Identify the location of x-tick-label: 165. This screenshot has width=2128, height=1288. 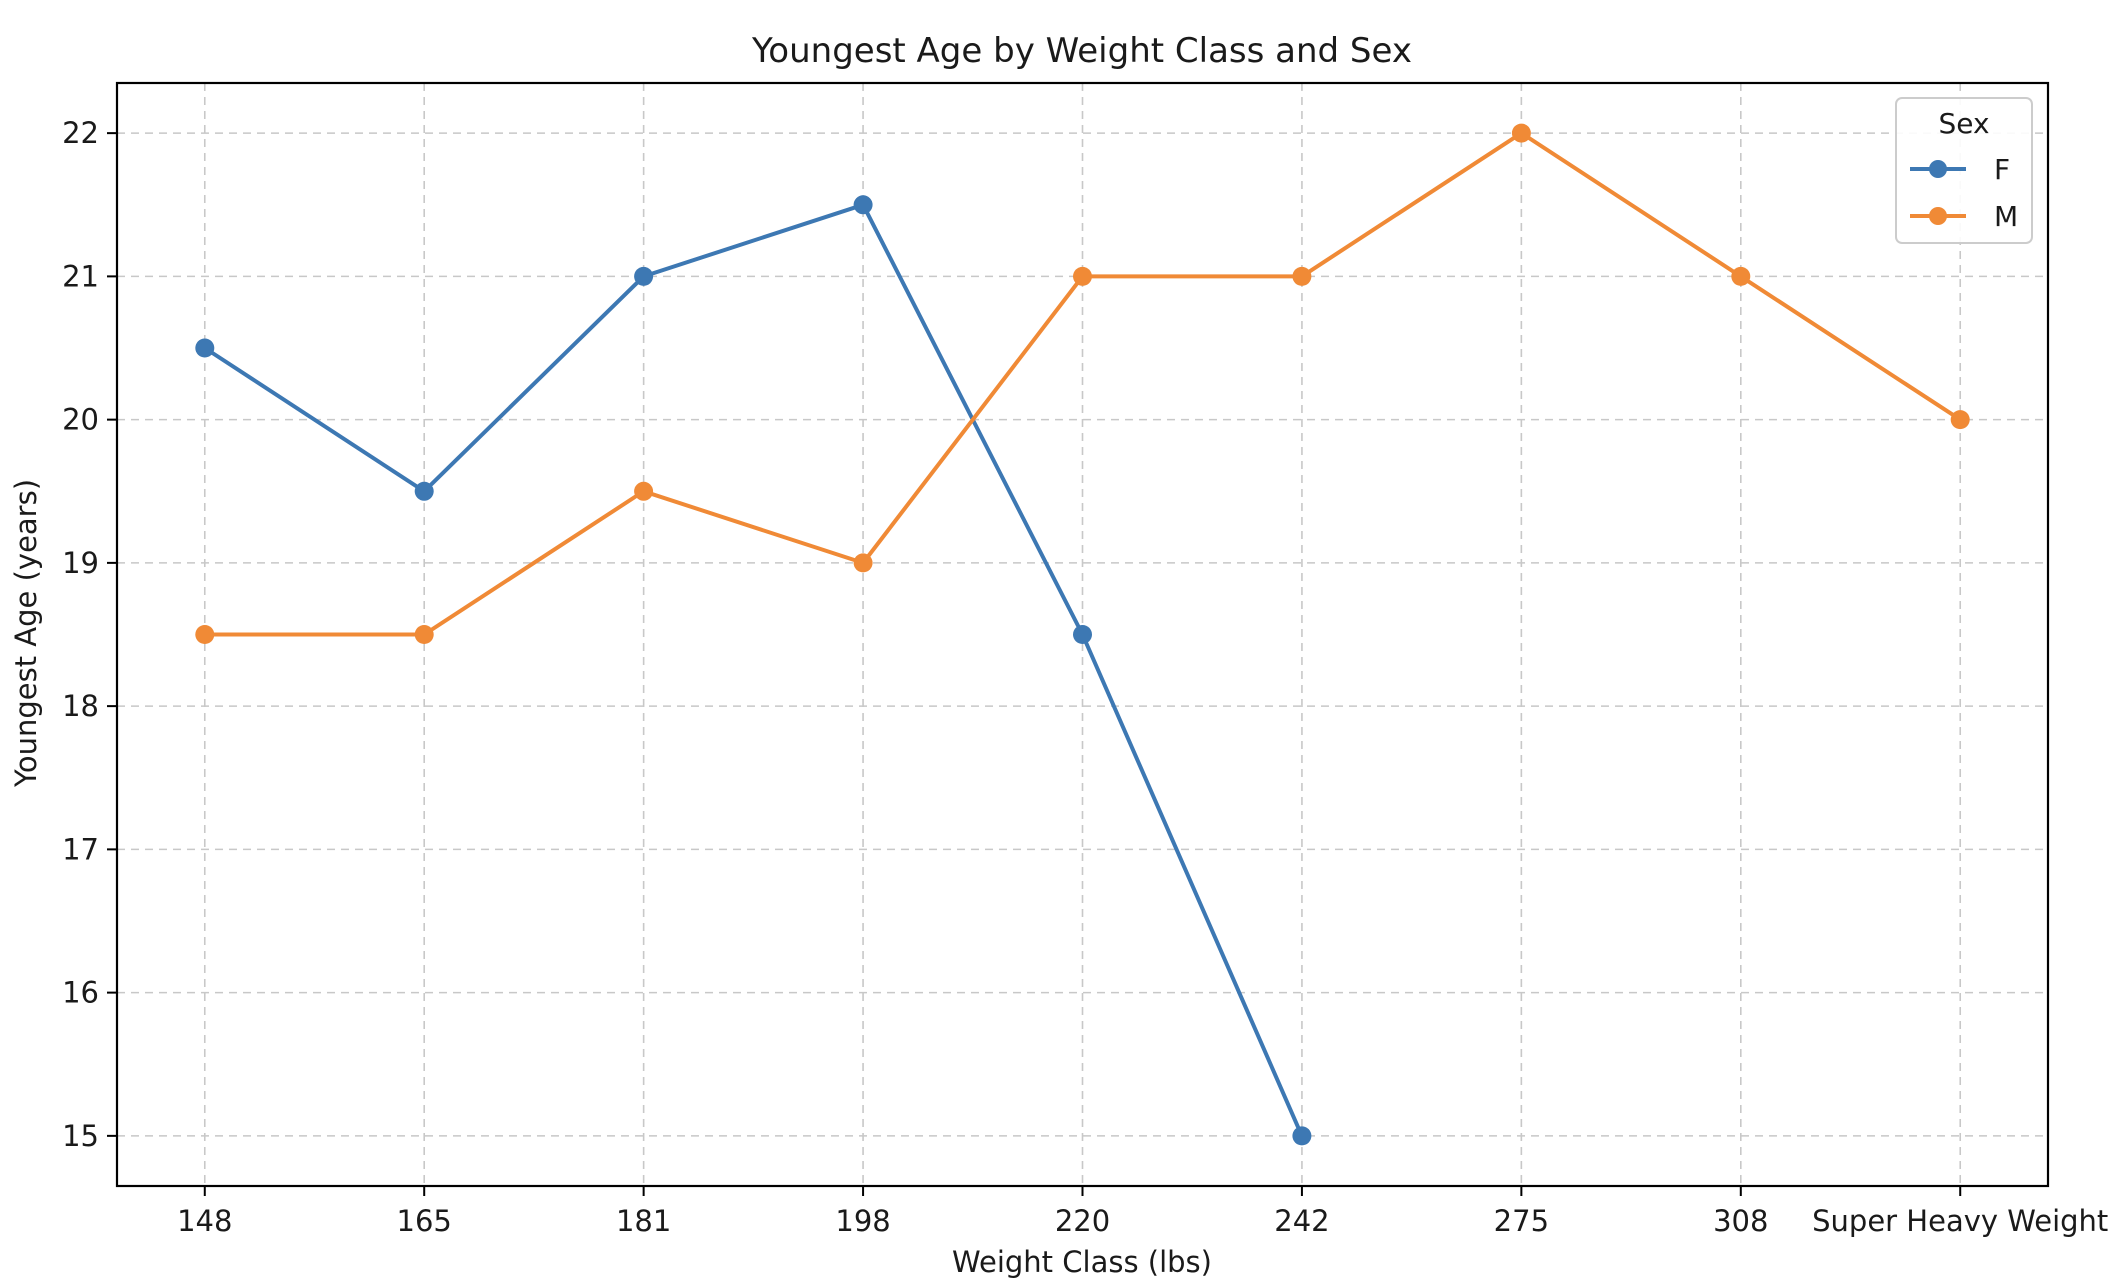
(424, 1221).